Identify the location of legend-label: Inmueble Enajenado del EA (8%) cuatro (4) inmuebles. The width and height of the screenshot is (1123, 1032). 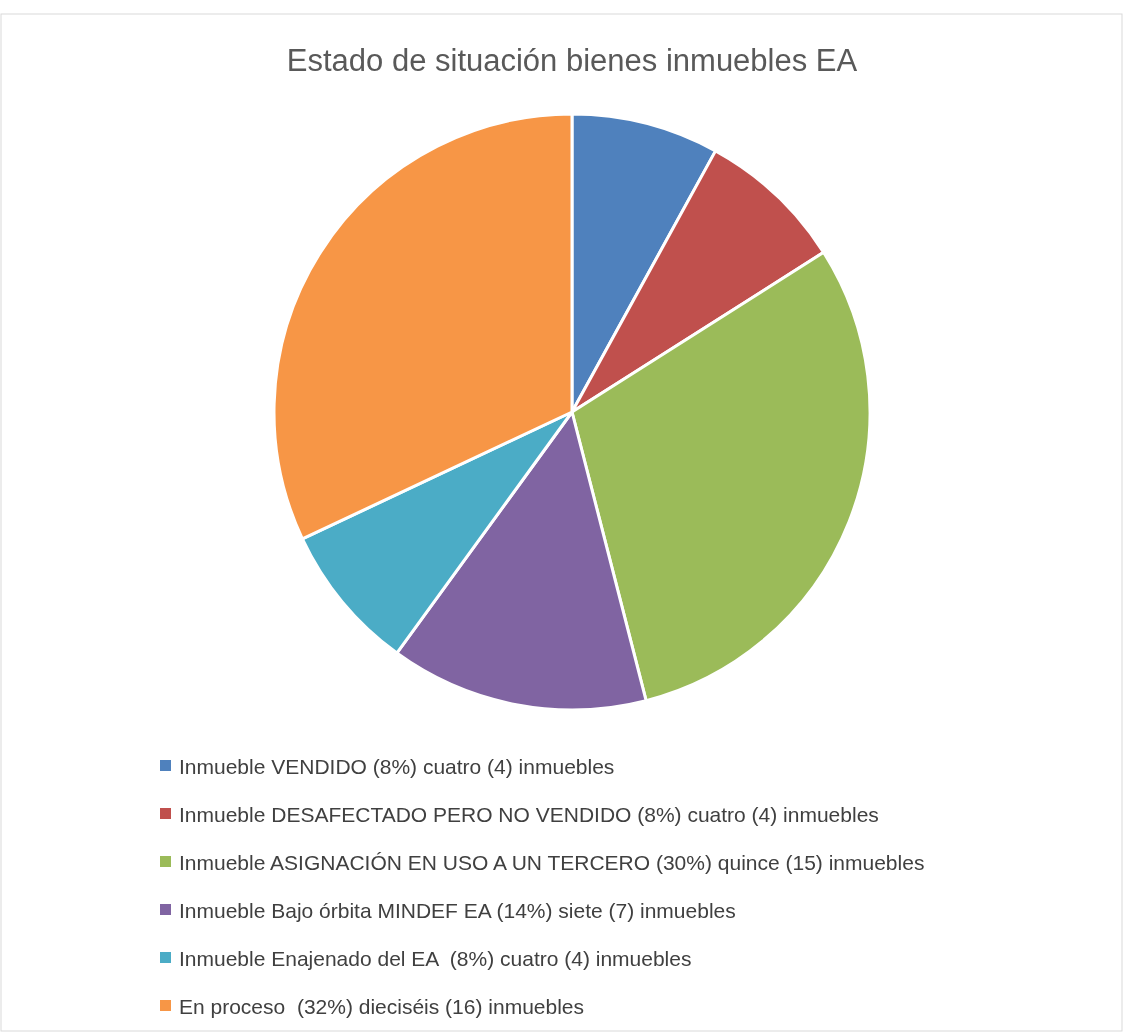
(435, 958).